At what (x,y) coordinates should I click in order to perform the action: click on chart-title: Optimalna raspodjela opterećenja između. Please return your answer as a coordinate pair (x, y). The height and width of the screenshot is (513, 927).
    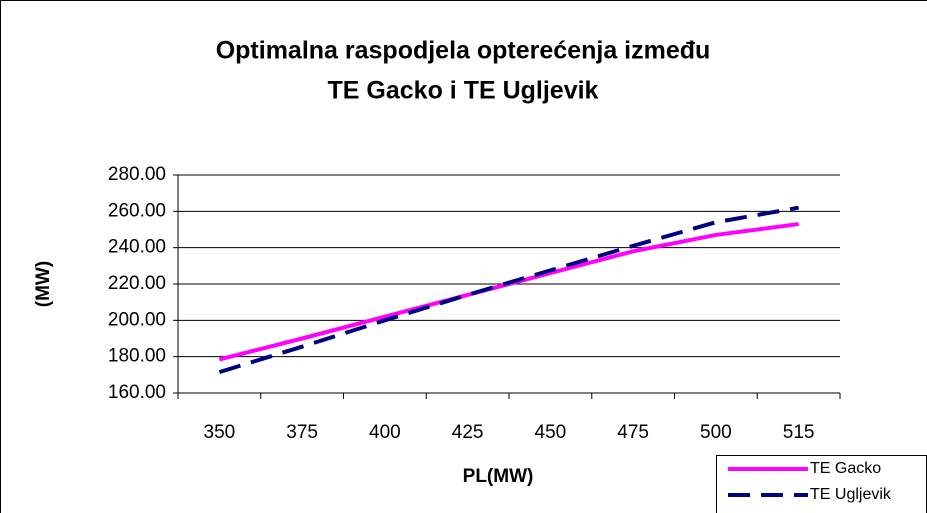
    Looking at the image, I should click on (463, 51).